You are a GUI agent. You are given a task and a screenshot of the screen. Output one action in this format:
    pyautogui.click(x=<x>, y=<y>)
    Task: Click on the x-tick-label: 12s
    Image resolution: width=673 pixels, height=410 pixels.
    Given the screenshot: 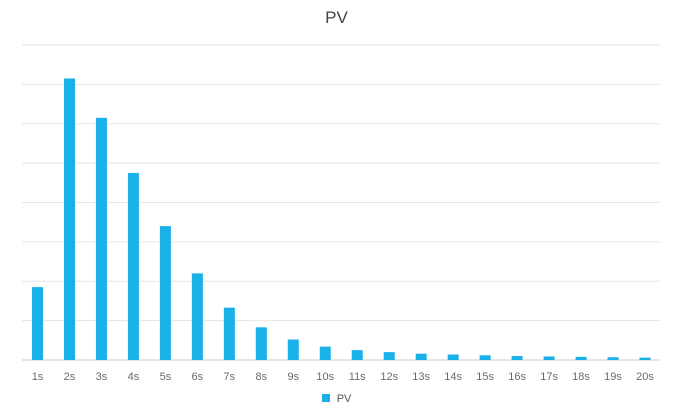 What is the action you would take?
    pyautogui.click(x=389, y=377)
    